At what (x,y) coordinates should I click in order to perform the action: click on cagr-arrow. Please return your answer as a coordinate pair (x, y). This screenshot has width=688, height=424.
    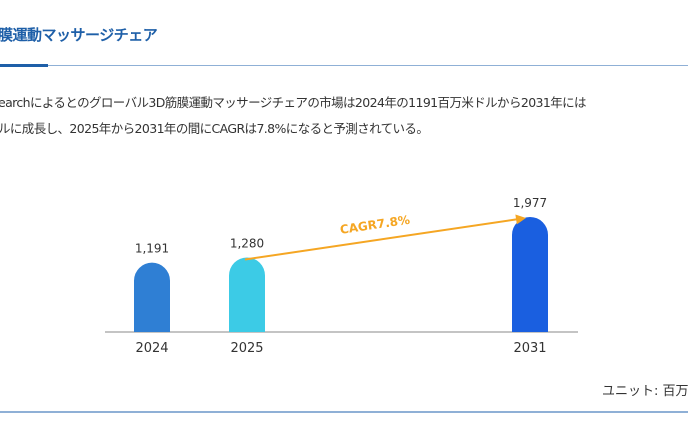
    Looking at the image, I should click on (381, 239).